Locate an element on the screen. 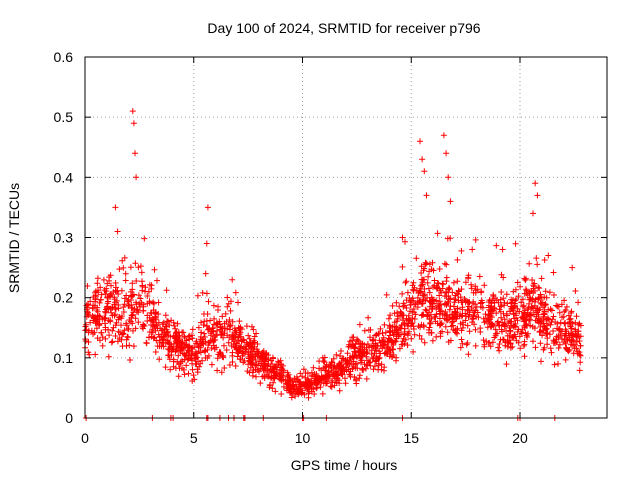 This screenshot has width=640, height=480. x-tick-label: 20 is located at coordinates (520, 438).